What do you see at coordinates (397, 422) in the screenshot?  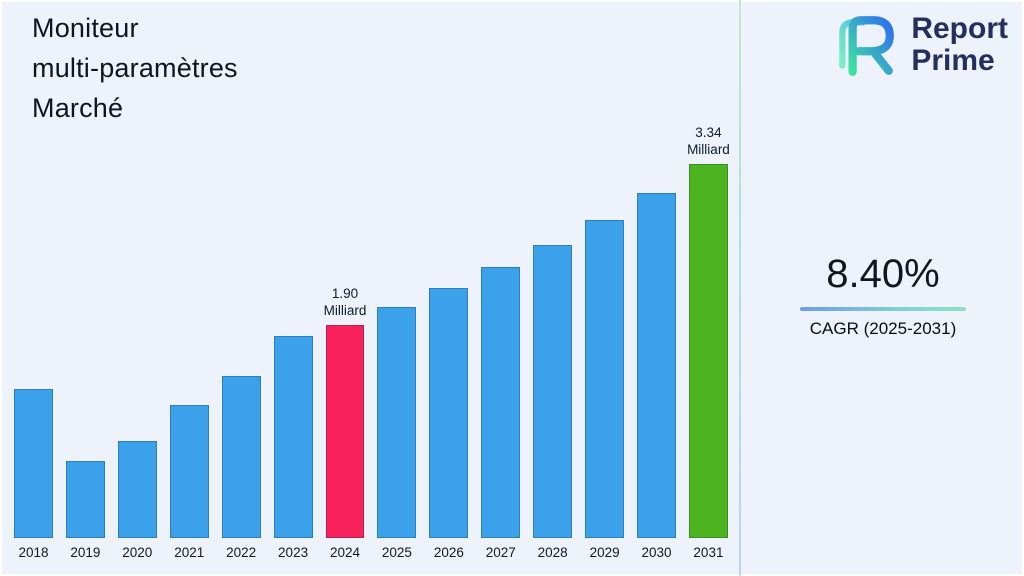 I see `bar-2025` at bounding box center [397, 422].